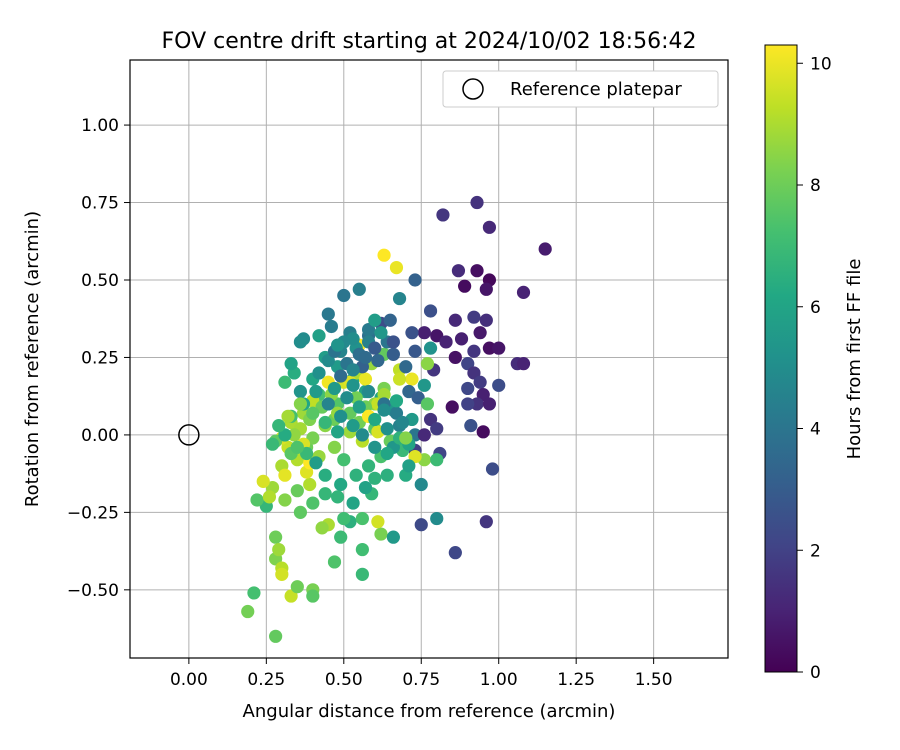  Describe the element at coordinates (781, 358) in the screenshot. I see `colorbar-gradient` at that location.